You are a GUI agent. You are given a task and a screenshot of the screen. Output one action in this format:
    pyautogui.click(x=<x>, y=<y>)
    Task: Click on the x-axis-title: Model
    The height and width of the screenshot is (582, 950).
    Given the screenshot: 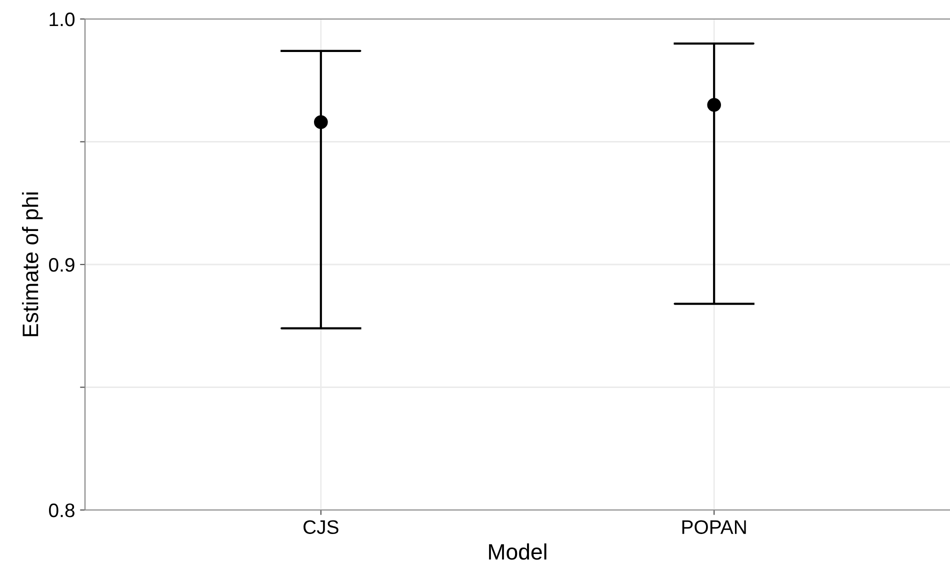 What is the action you would take?
    pyautogui.click(x=517, y=551)
    